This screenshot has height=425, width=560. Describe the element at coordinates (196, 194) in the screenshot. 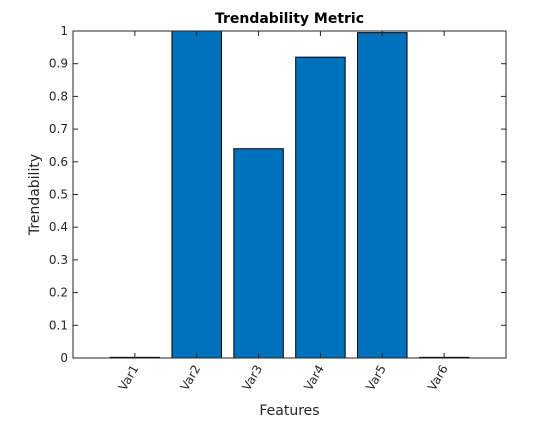

I see `bar-var2` at that location.